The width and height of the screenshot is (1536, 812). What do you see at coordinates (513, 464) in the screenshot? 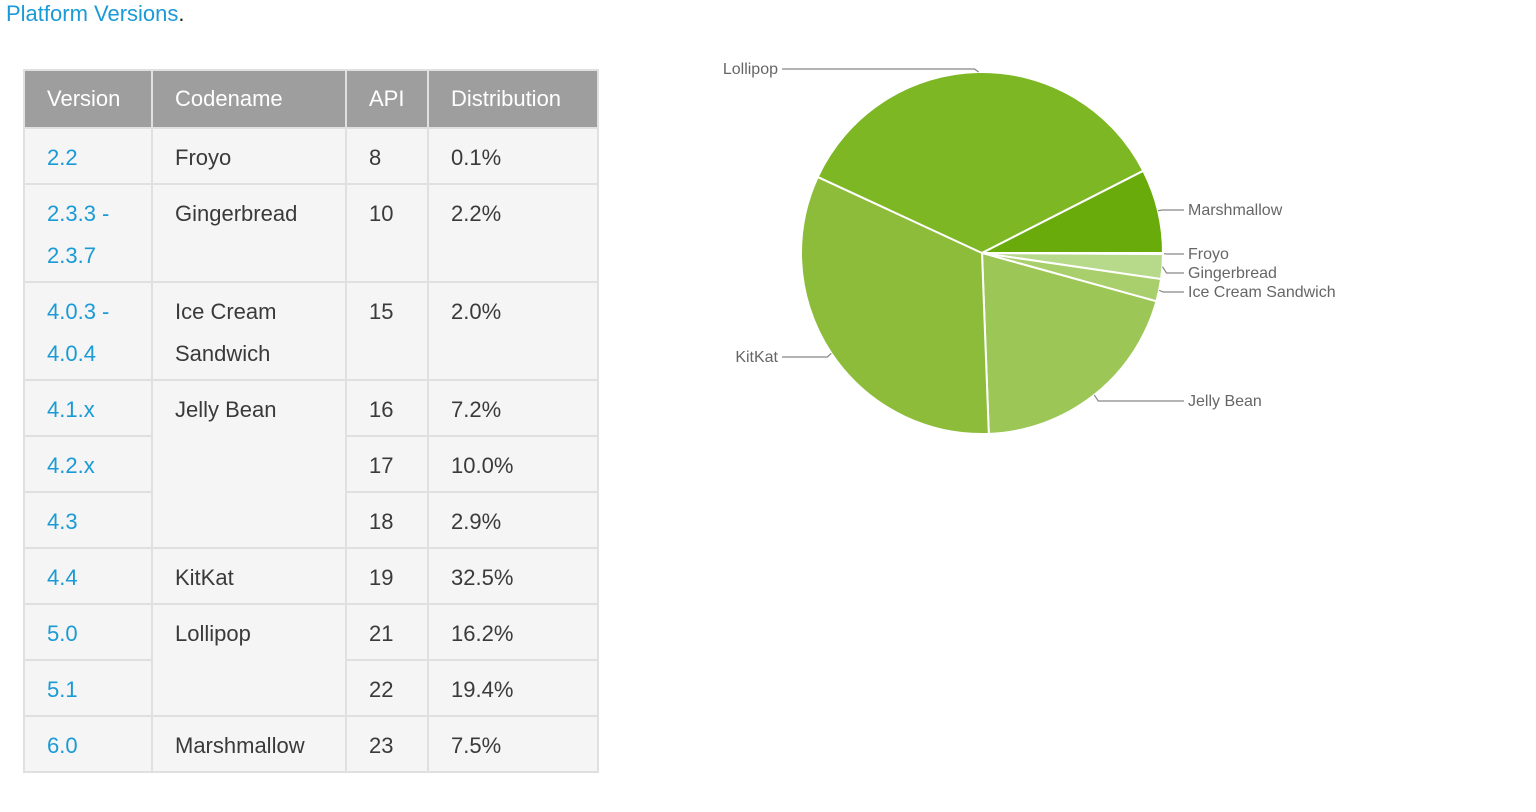
I see `distribution: 10.0%` at bounding box center [513, 464].